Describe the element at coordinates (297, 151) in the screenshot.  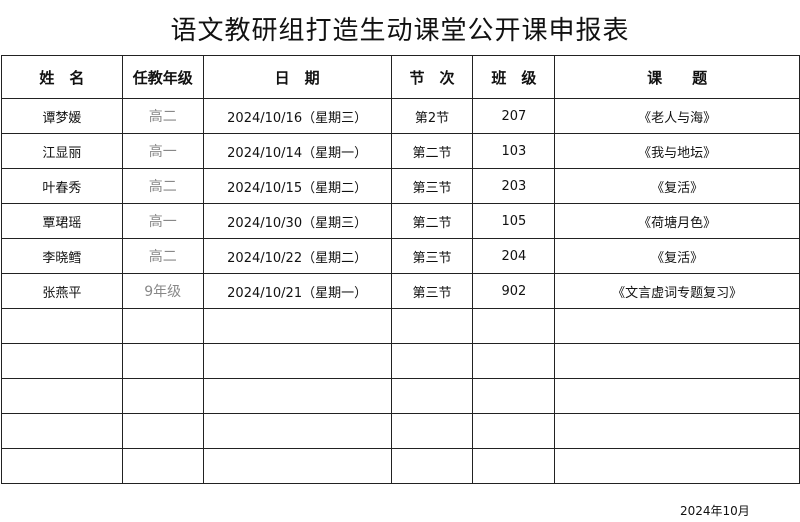
I see `cell-date: 2024/10/14（星期一）` at that location.